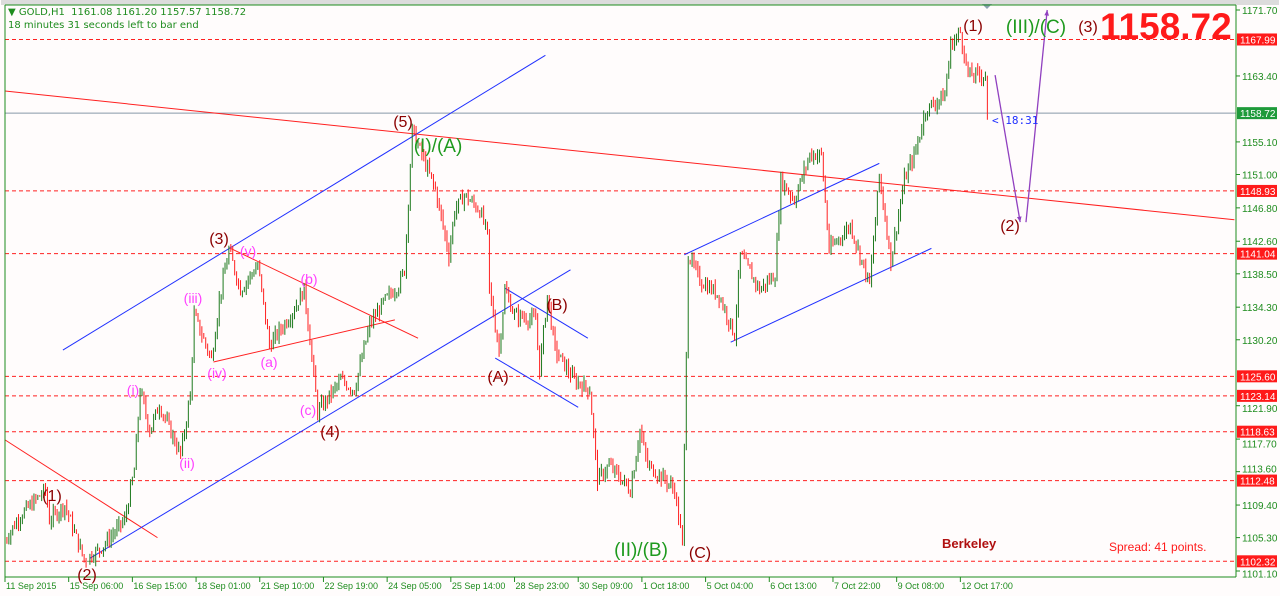 This screenshot has height=596, width=1280. What do you see at coordinates (921, 586) in the screenshot?
I see `x-tick-label: 9 Oct 08:00` at bounding box center [921, 586].